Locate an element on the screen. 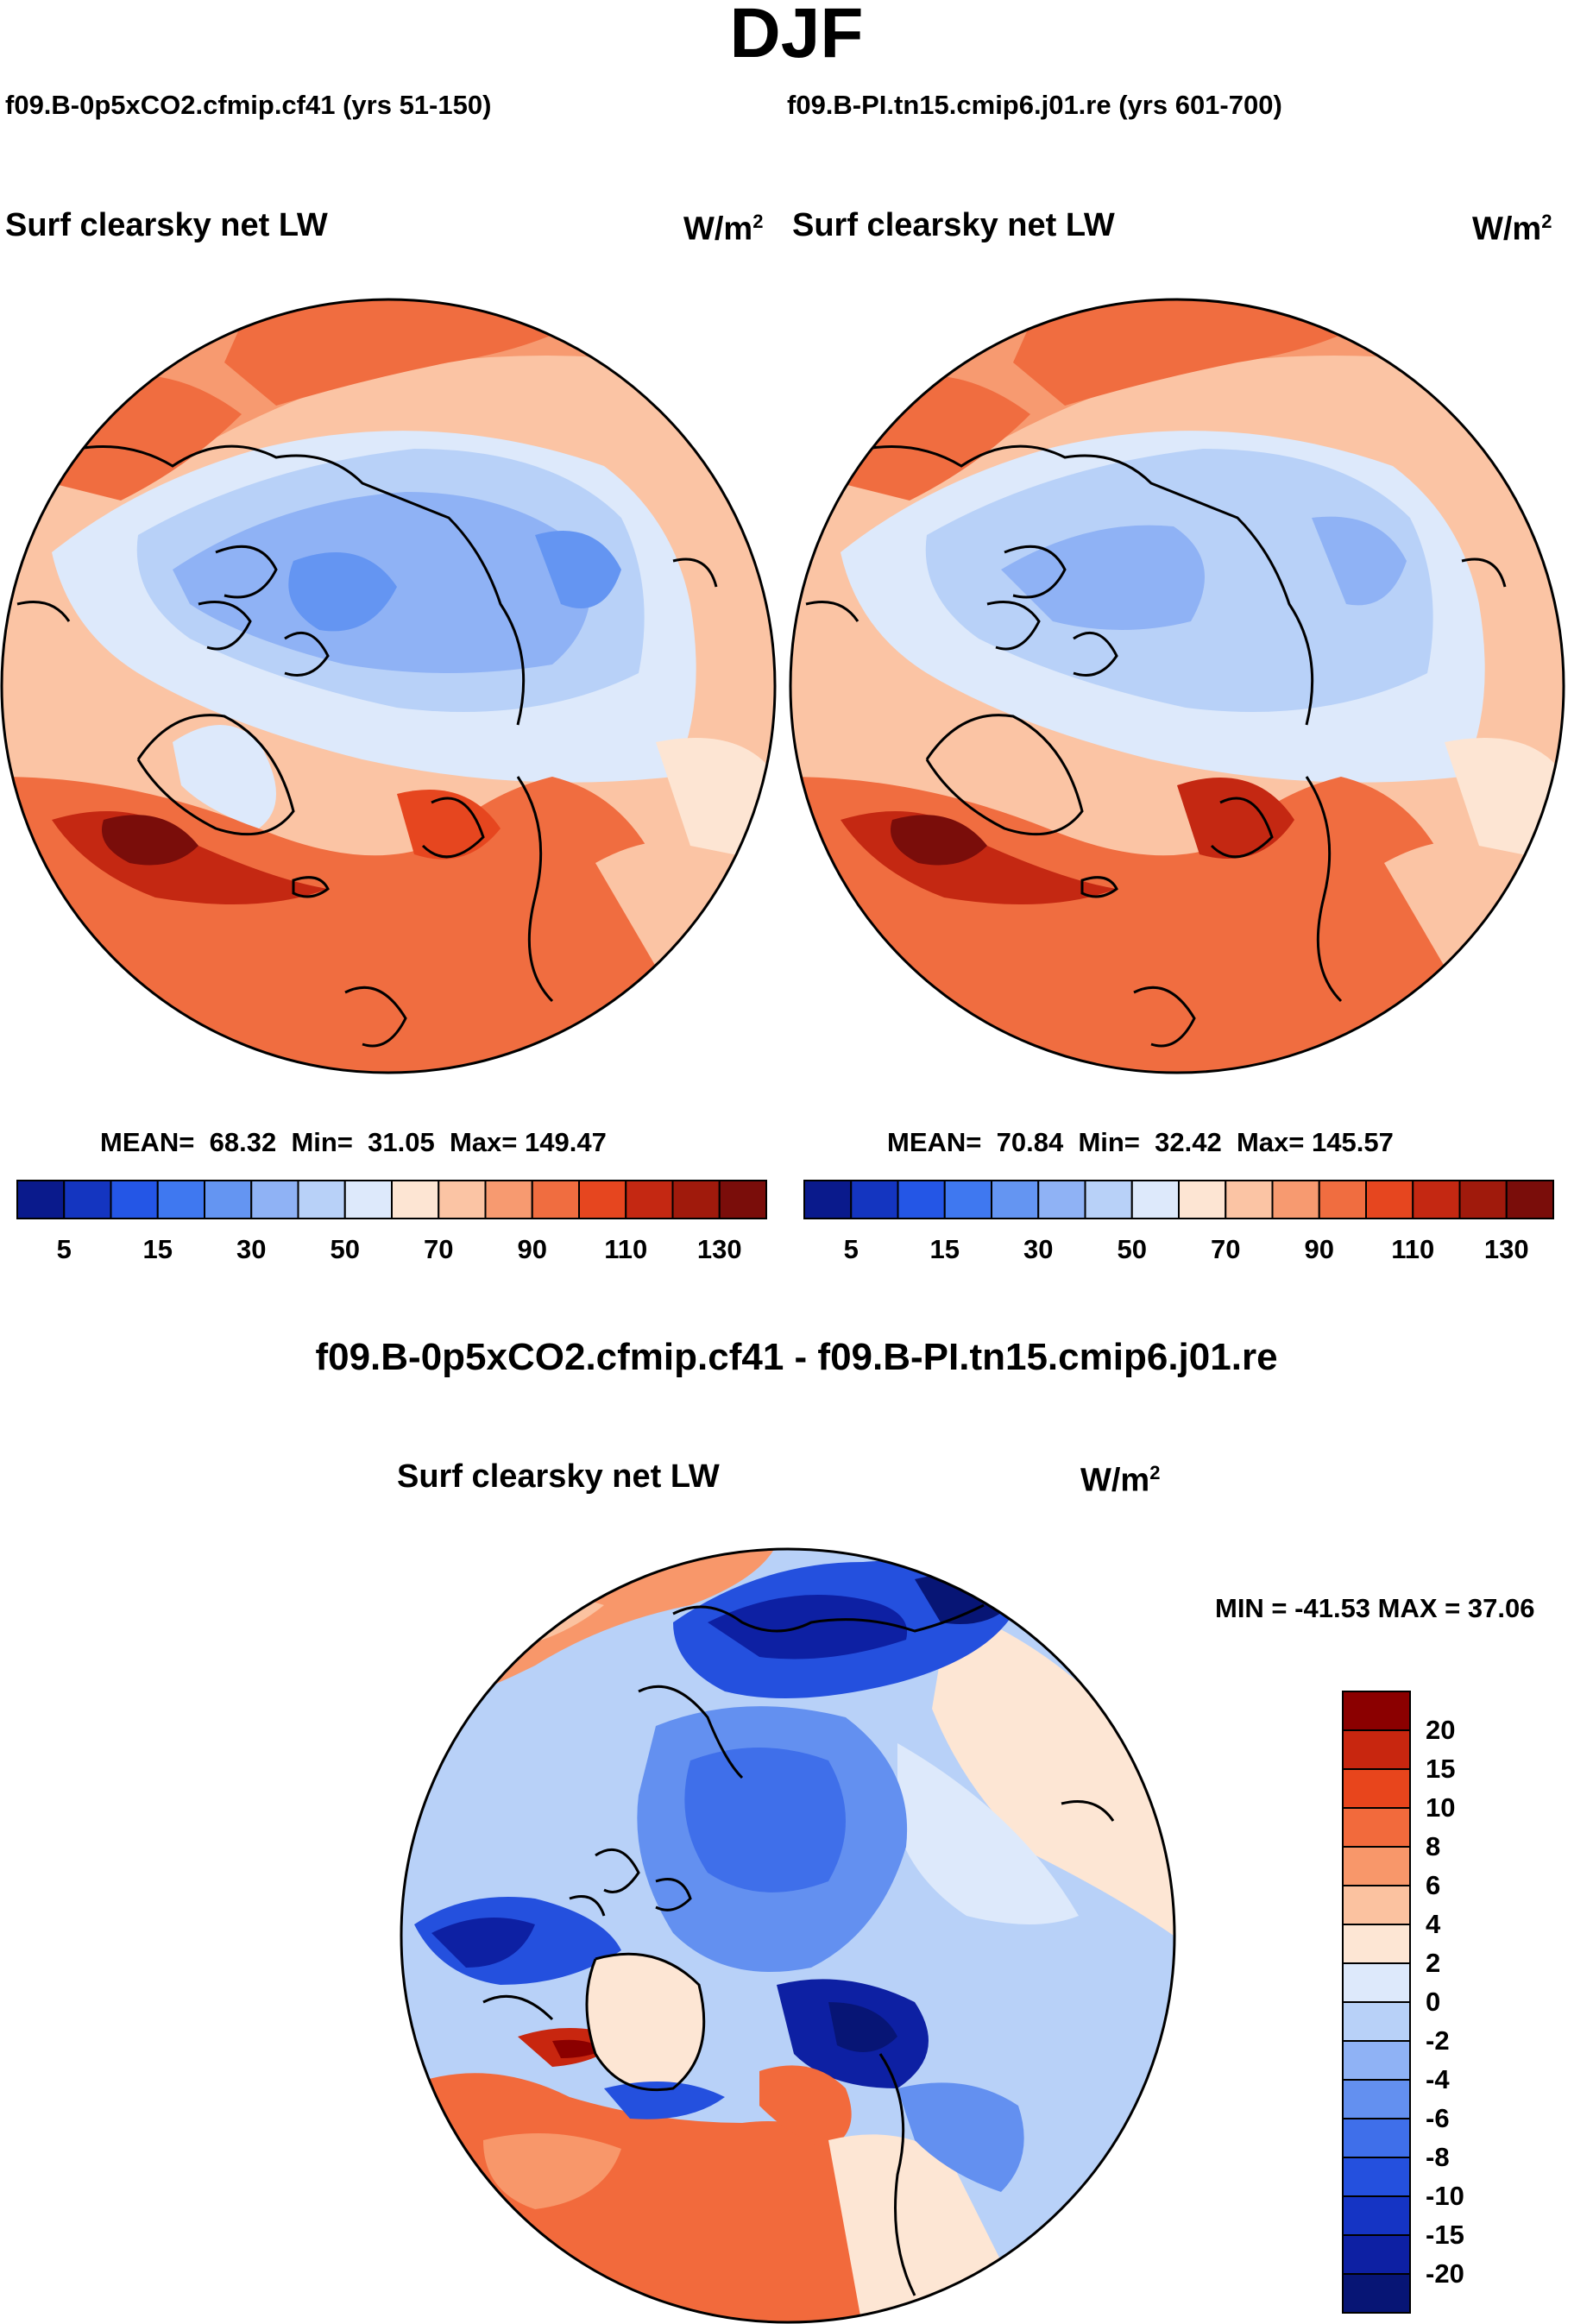 The height and width of the screenshot is (2324, 1593). diff-colorbar-label: -10 is located at coordinates (1445, 2196).